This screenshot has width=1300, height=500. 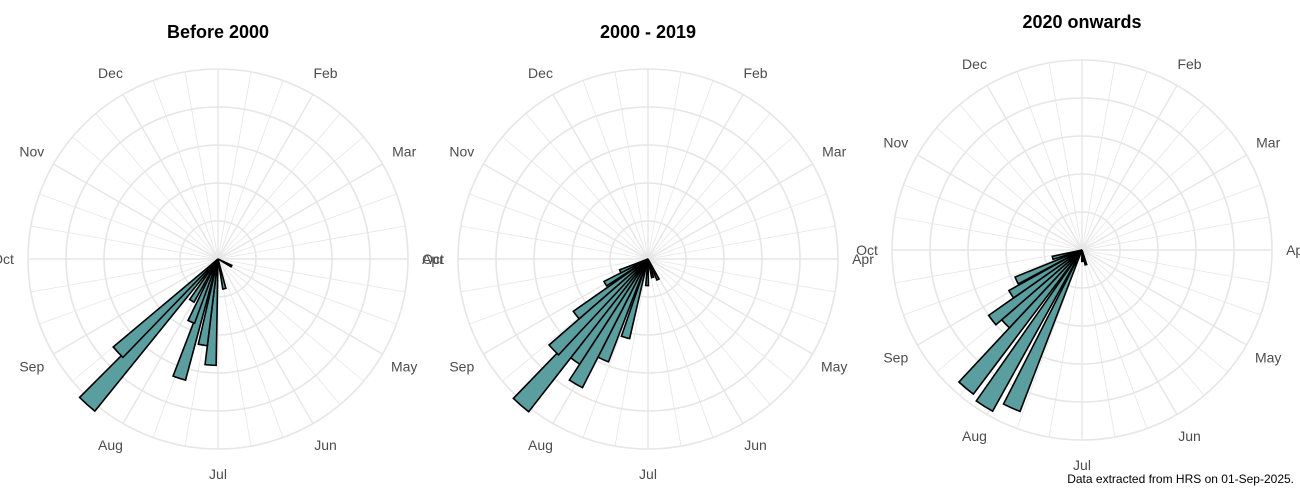 I want to click on month-label-may: May, so click(x=1268, y=358).